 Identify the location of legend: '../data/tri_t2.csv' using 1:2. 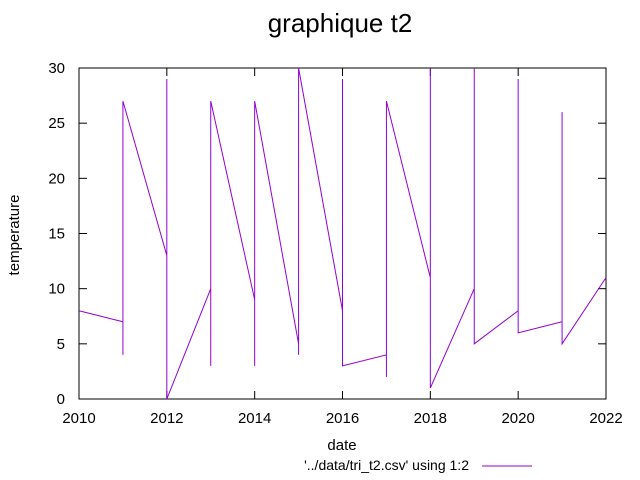
(418, 465).